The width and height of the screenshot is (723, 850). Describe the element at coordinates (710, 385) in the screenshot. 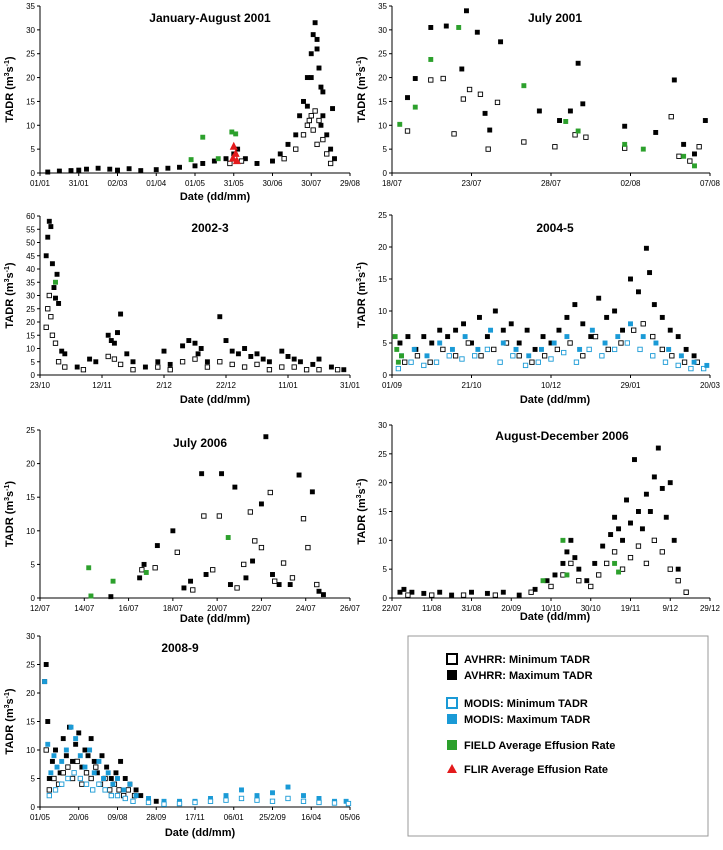

I see `x-tick-label: 20/03` at that location.